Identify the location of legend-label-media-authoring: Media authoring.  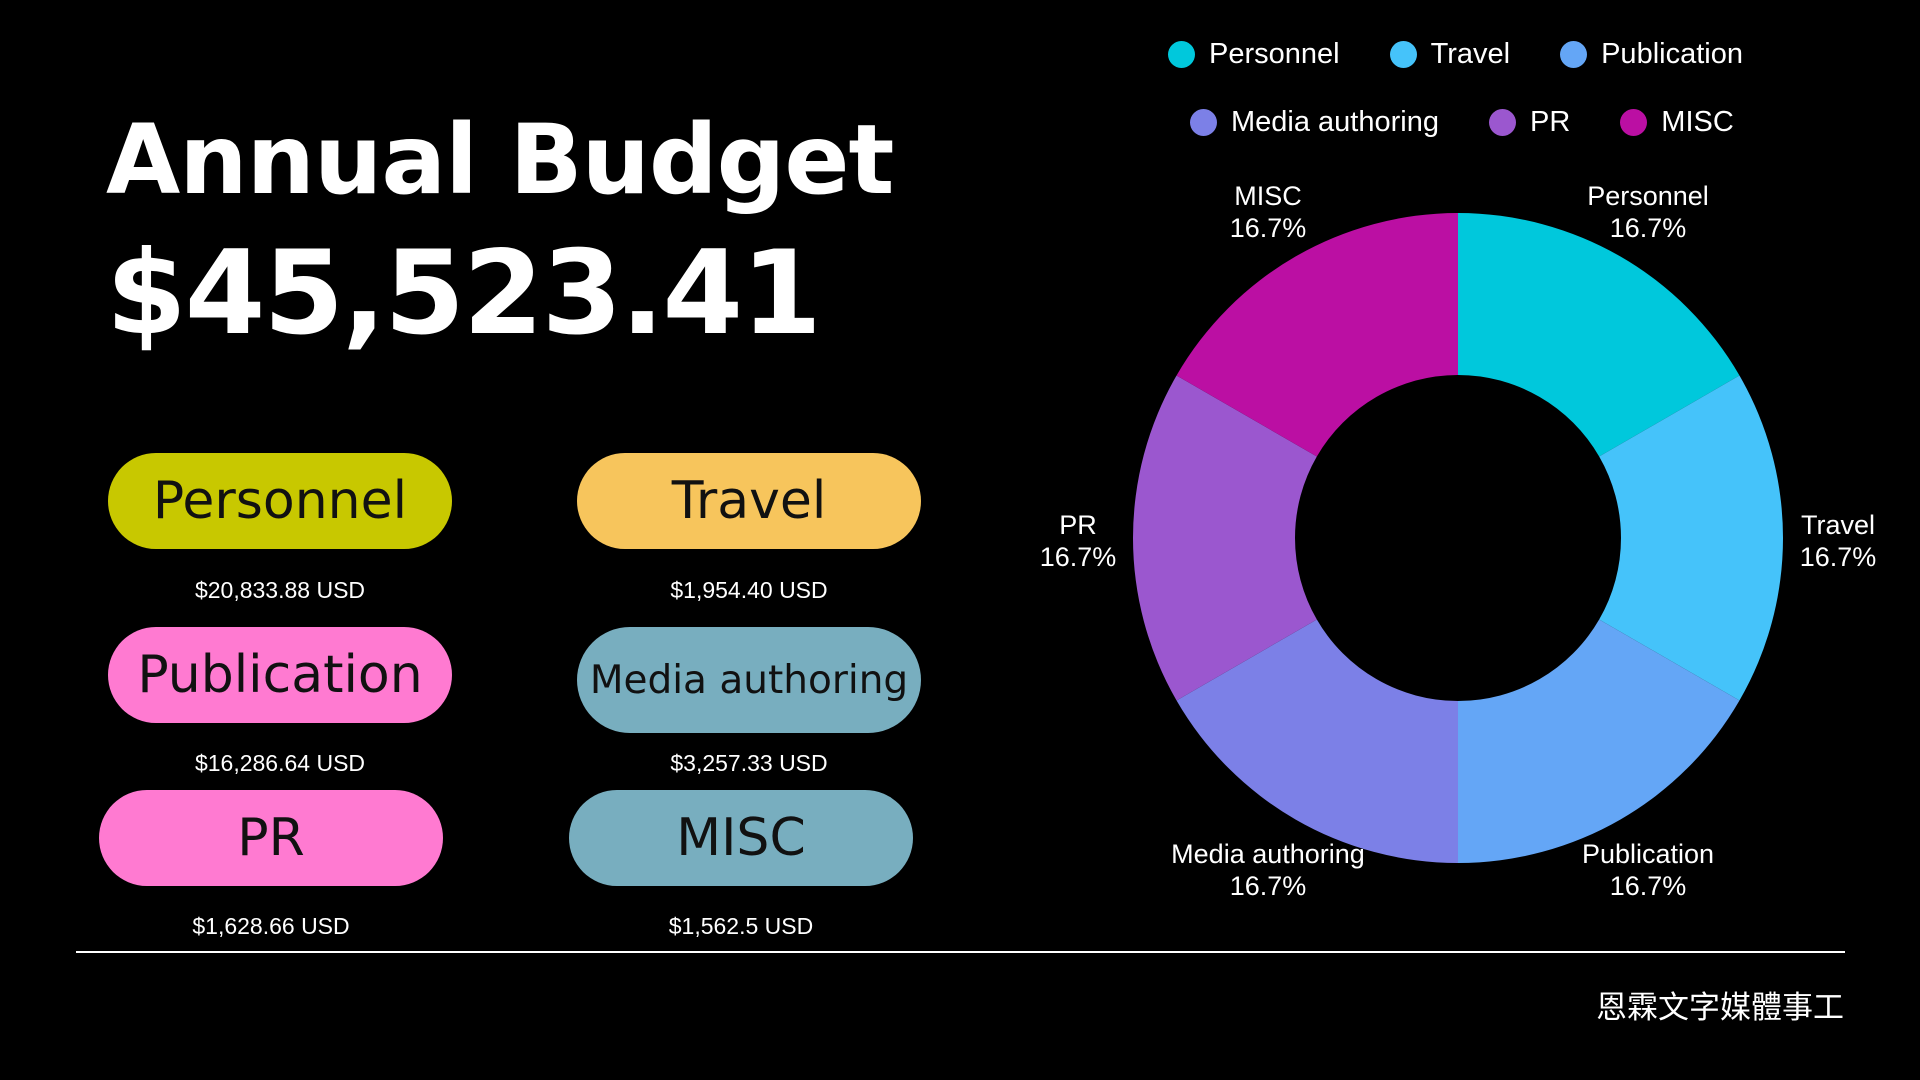
(1335, 121).